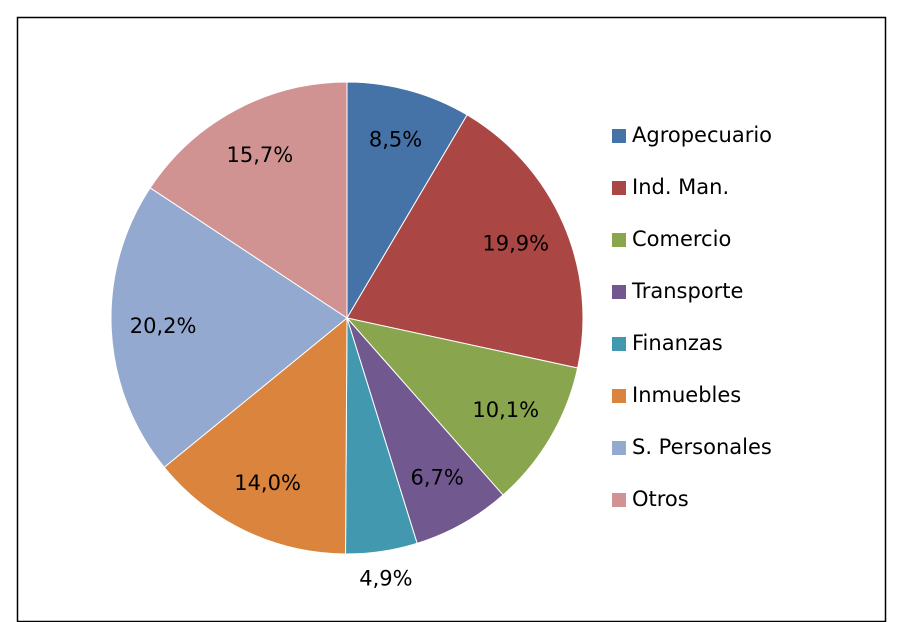  Describe the element at coordinates (515, 243) in the screenshot. I see `data-label: 19,9%` at that location.